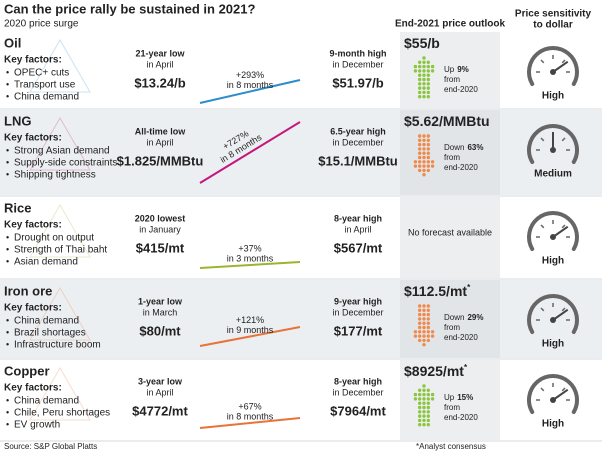  What do you see at coordinates (45, 85) in the screenshot?
I see `factor: Transport use` at bounding box center [45, 85].